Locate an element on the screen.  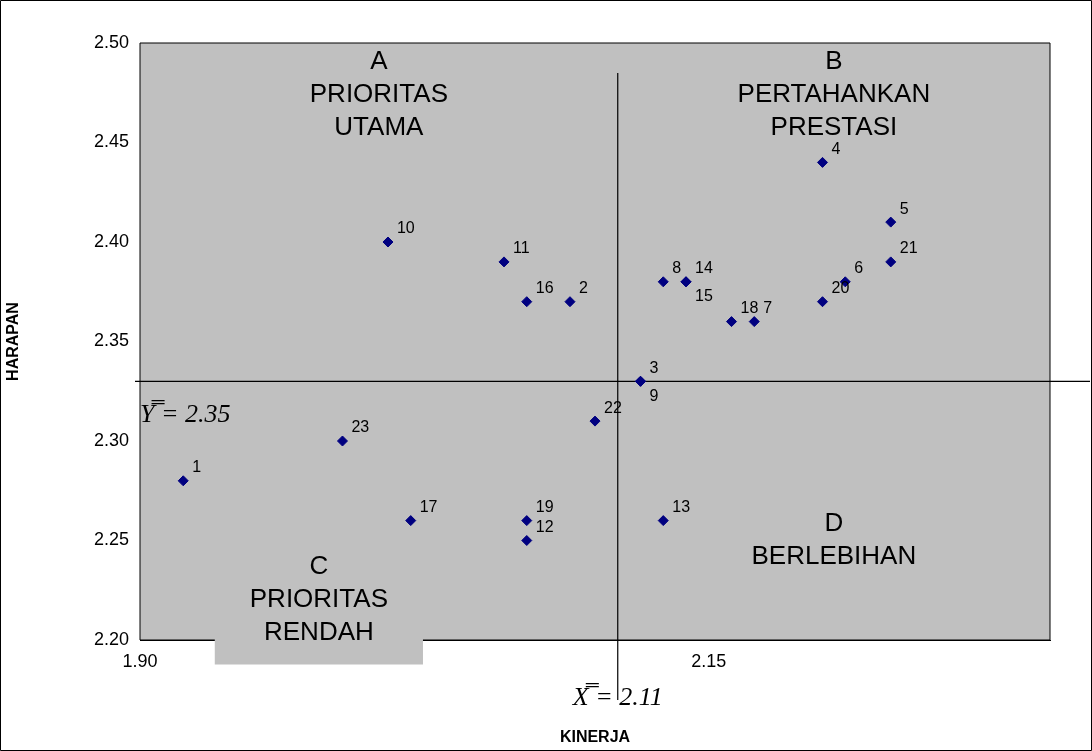
annotation: 21 is located at coordinates (908, 248).